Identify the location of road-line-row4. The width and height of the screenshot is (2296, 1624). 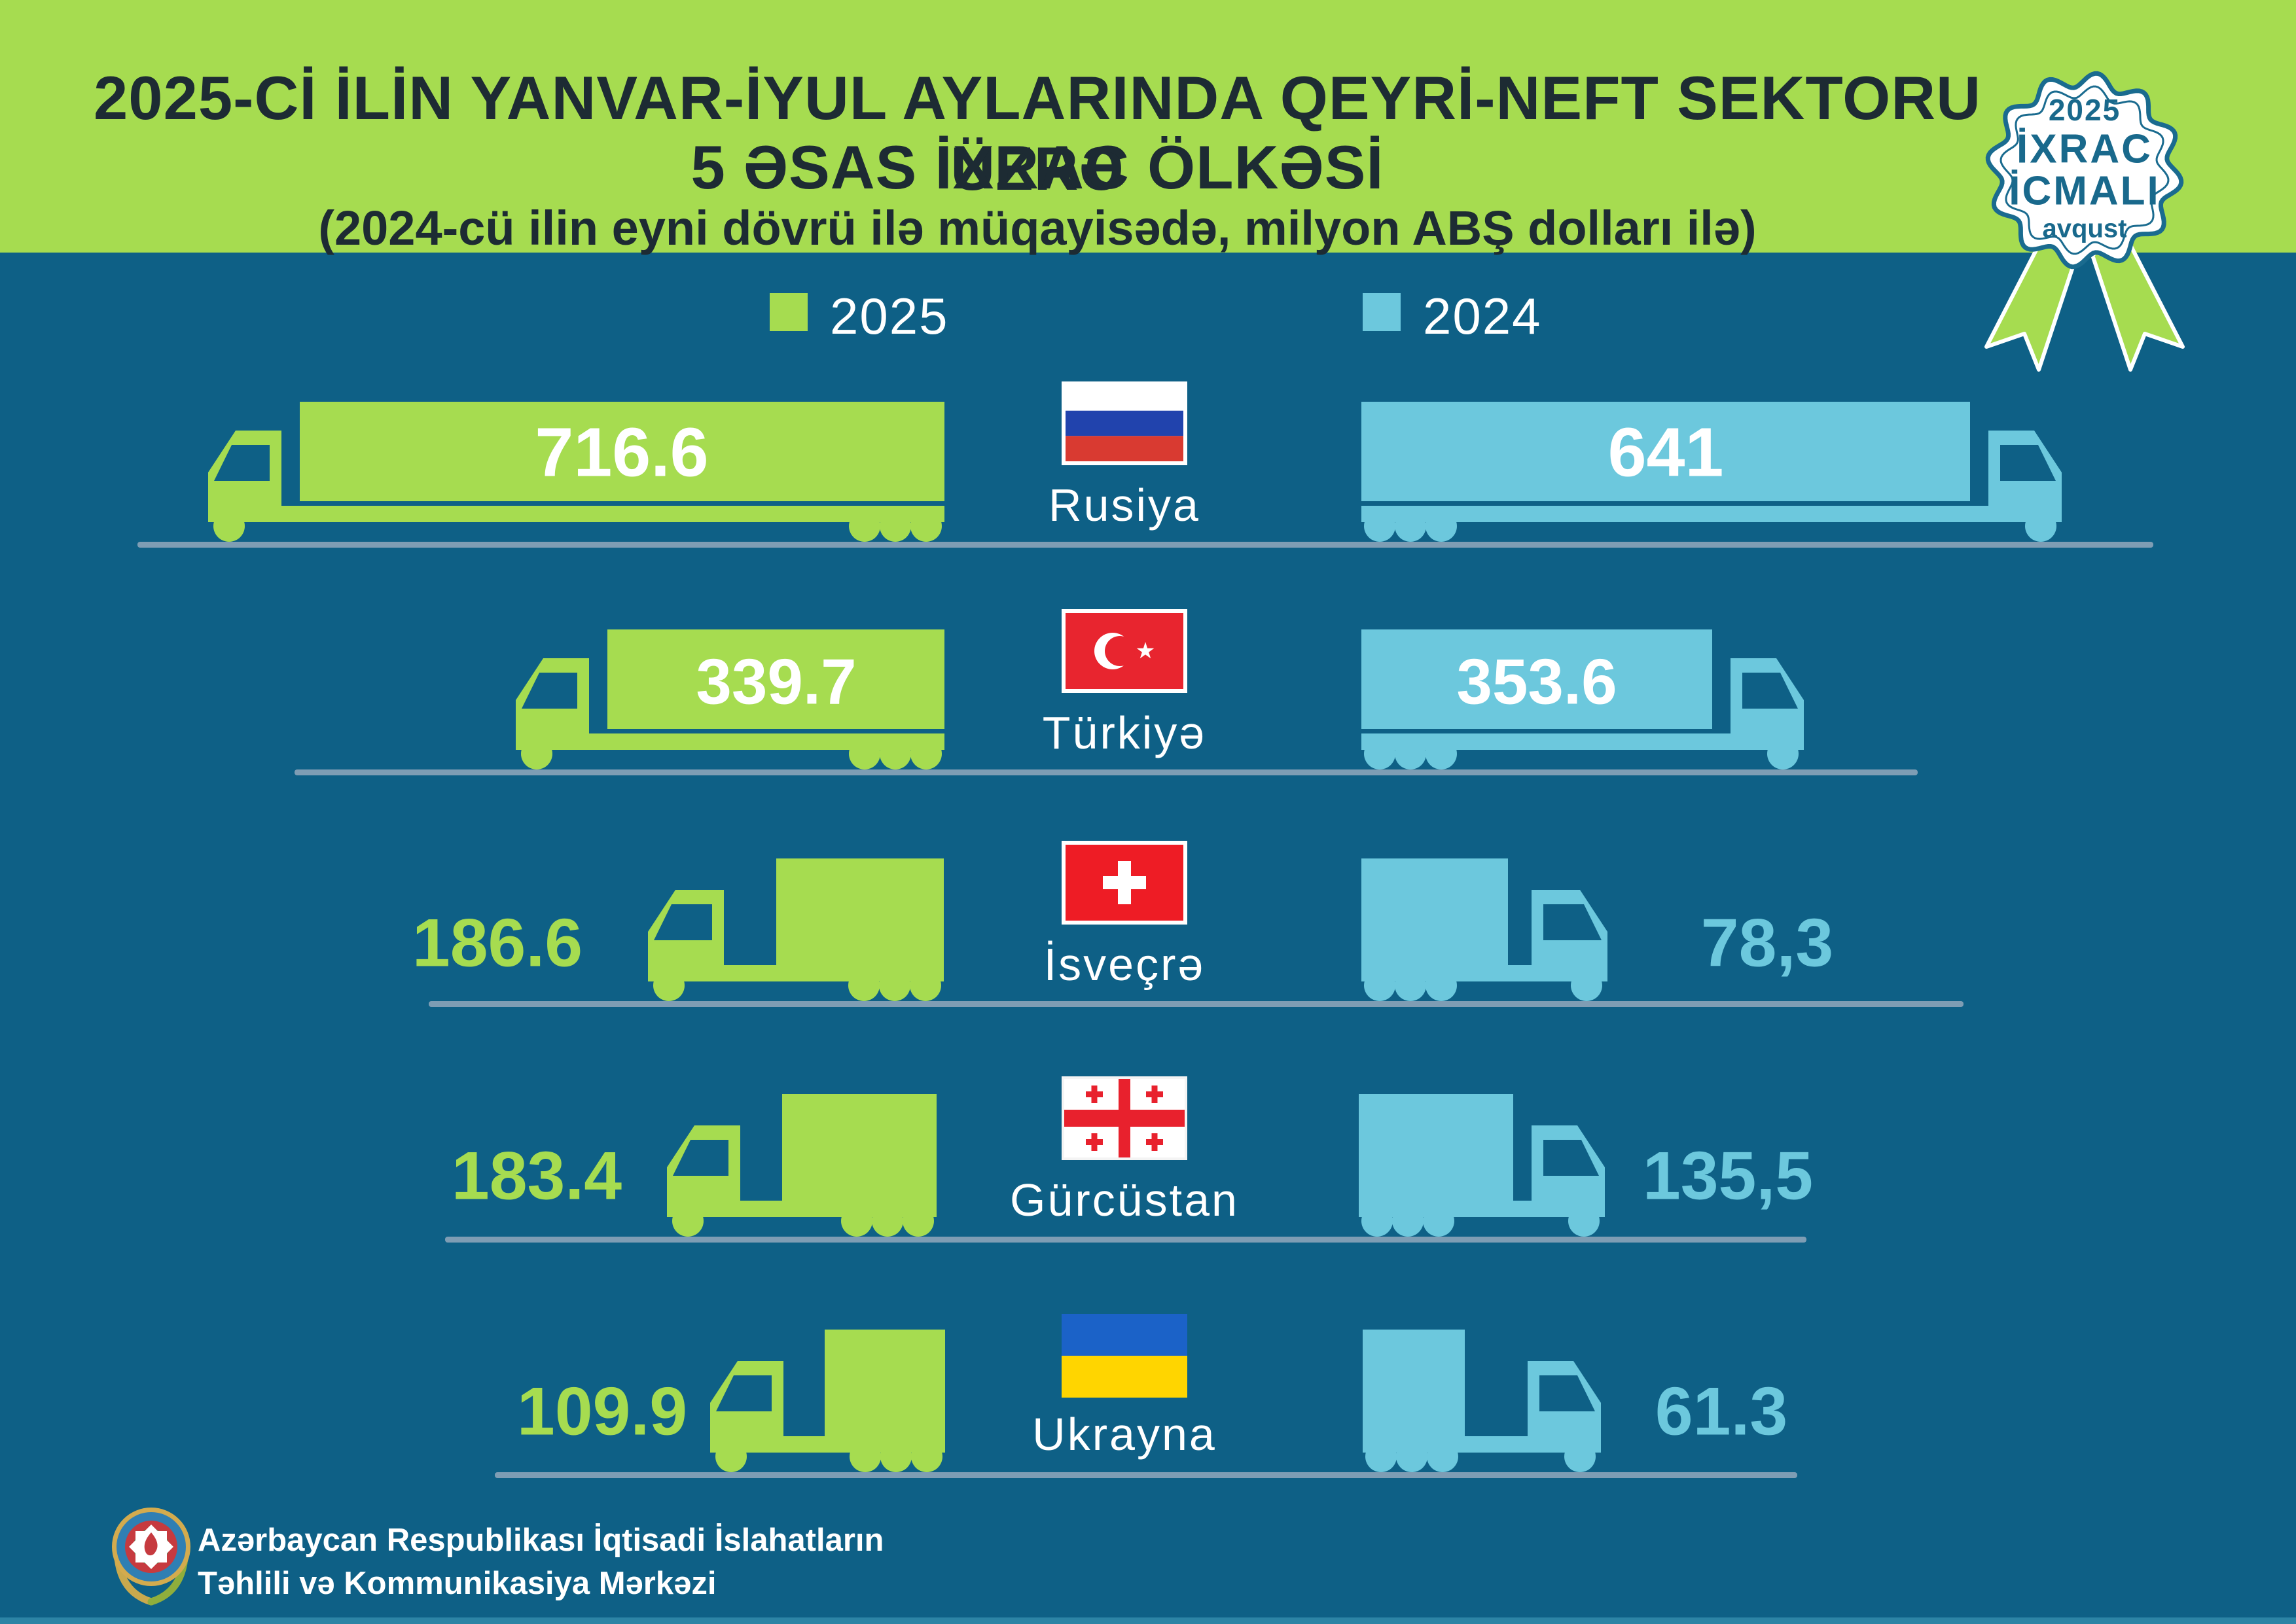
(1125, 1240).